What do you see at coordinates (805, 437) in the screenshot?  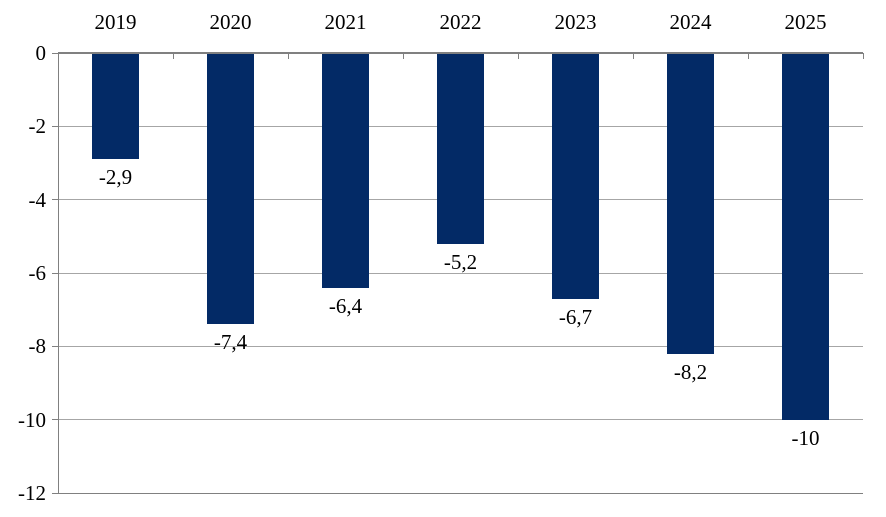 I see `value-label: -10` at bounding box center [805, 437].